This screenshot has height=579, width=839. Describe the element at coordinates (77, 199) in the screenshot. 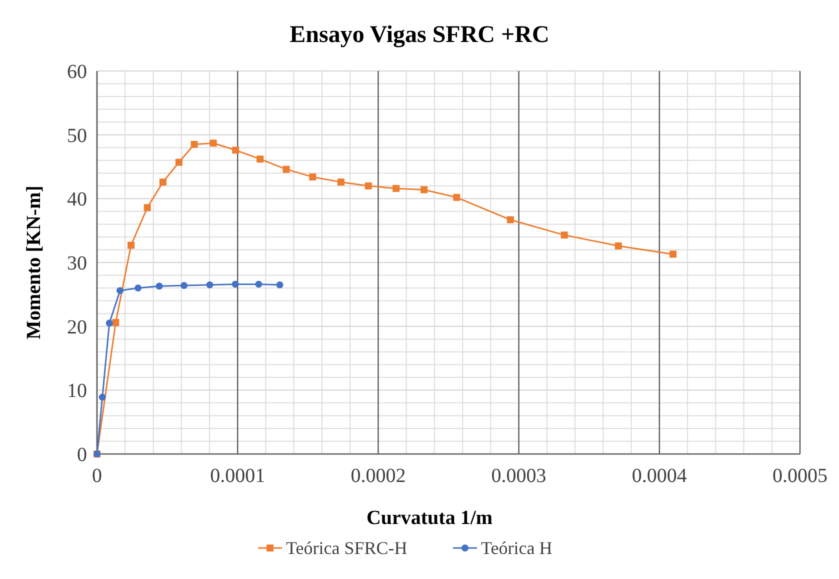

I see `y-tick-label: 40` at that location.